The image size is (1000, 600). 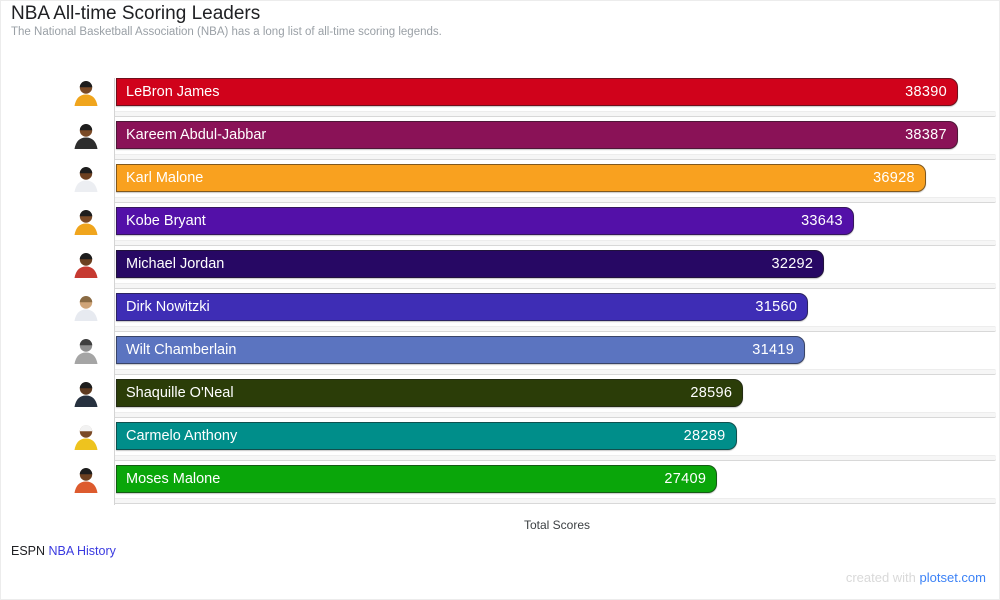 What do you see at coordinates (175, 264) in the screenshot?
I see `player-name-label: Michael Jordan` at bounding box center [175, 264].